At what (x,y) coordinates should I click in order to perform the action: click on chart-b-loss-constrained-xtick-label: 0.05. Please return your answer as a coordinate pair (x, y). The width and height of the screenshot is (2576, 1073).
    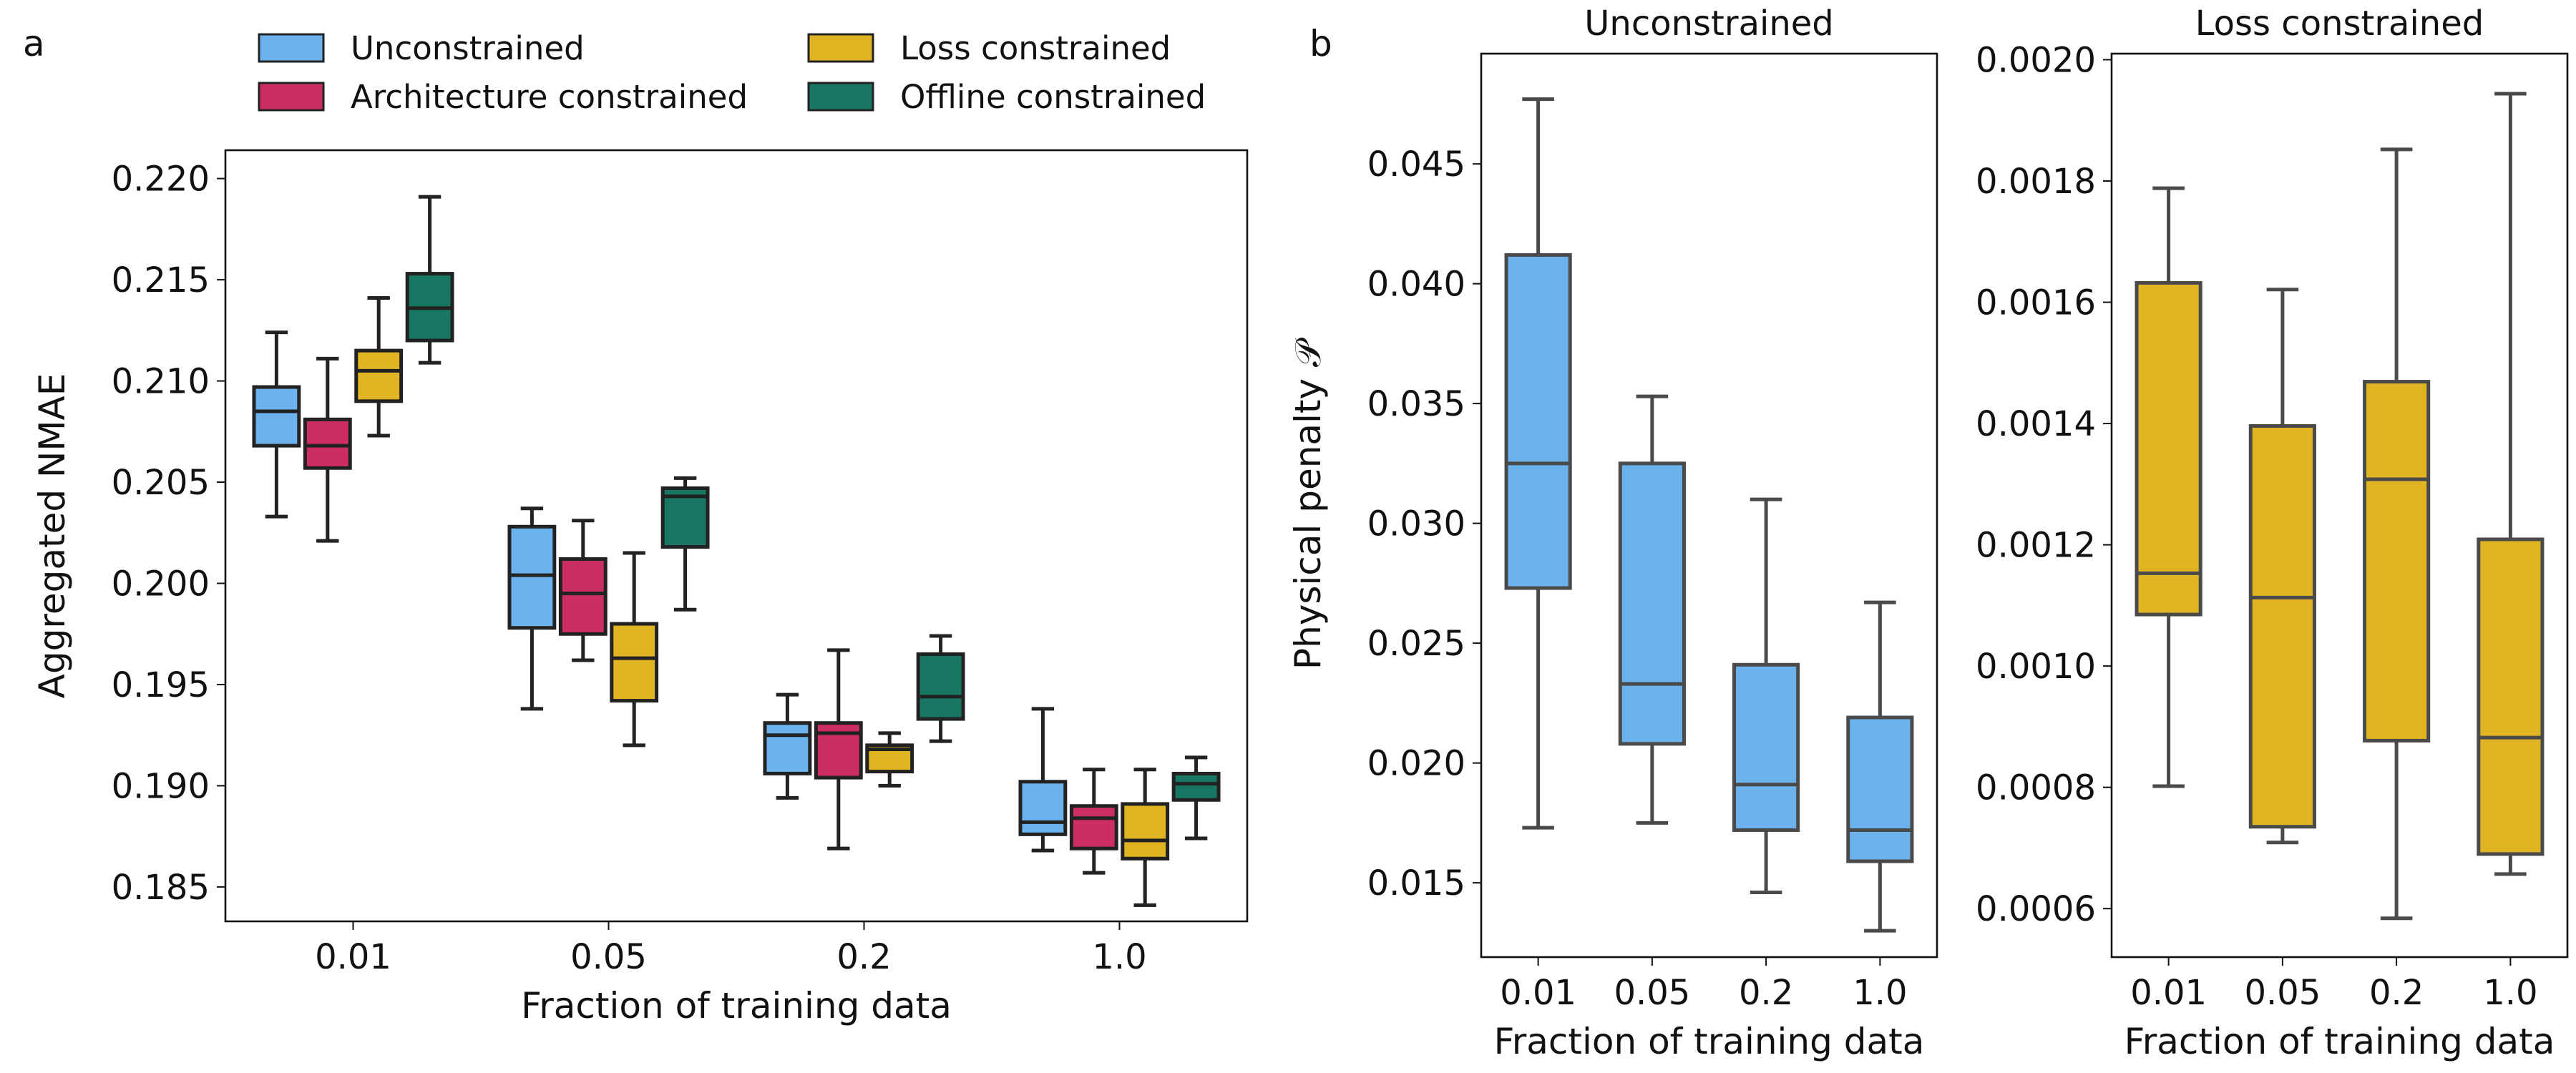
    Looking at the image, I should click on (2282, 993).